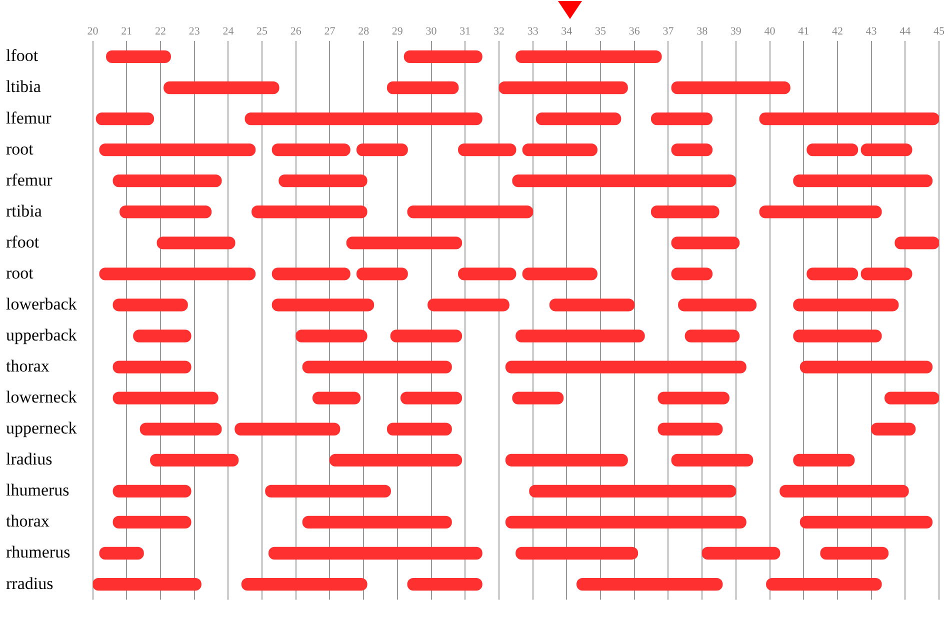 The width and height of the screenshot is (951, 618). What do you see at coordinates (330, 31) in the screenshot?
I see `x-tick-label: 27` at bounding box center [330, 31].